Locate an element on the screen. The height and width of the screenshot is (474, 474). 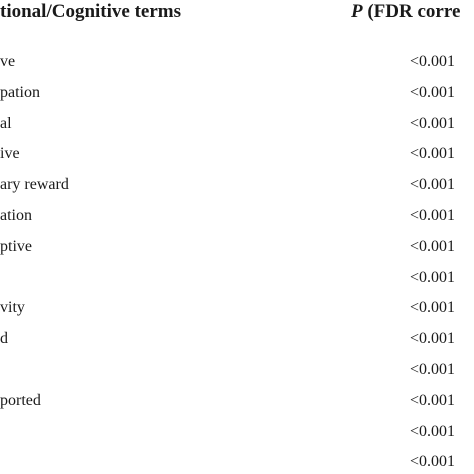
p-symbol: P is located at coordinates (357, 11).